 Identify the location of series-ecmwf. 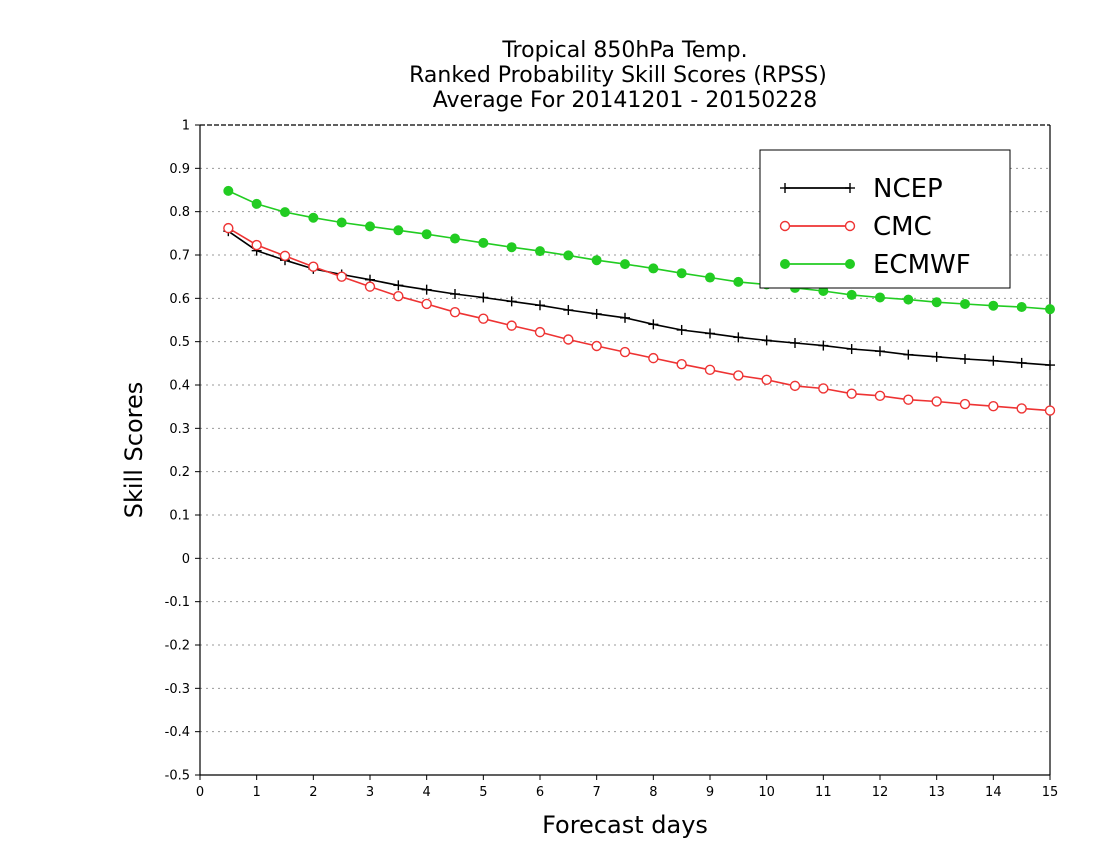
(639, 250).